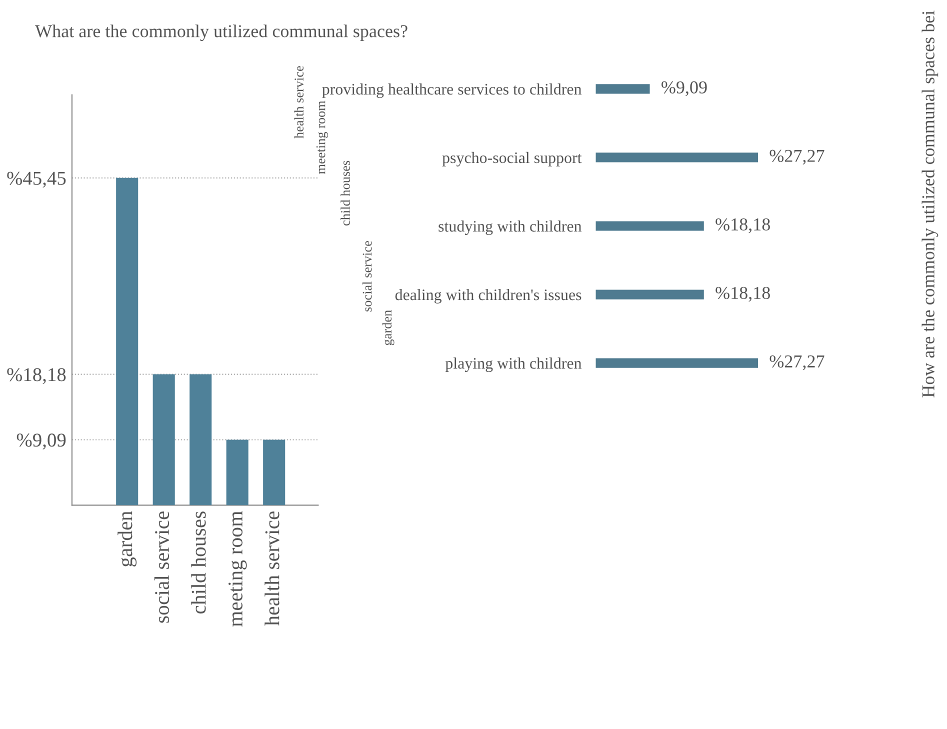  Describe the element at coordinates (488, 296) in the screenshot. I see `y-tick-label: dealing with children's issues` at that location.